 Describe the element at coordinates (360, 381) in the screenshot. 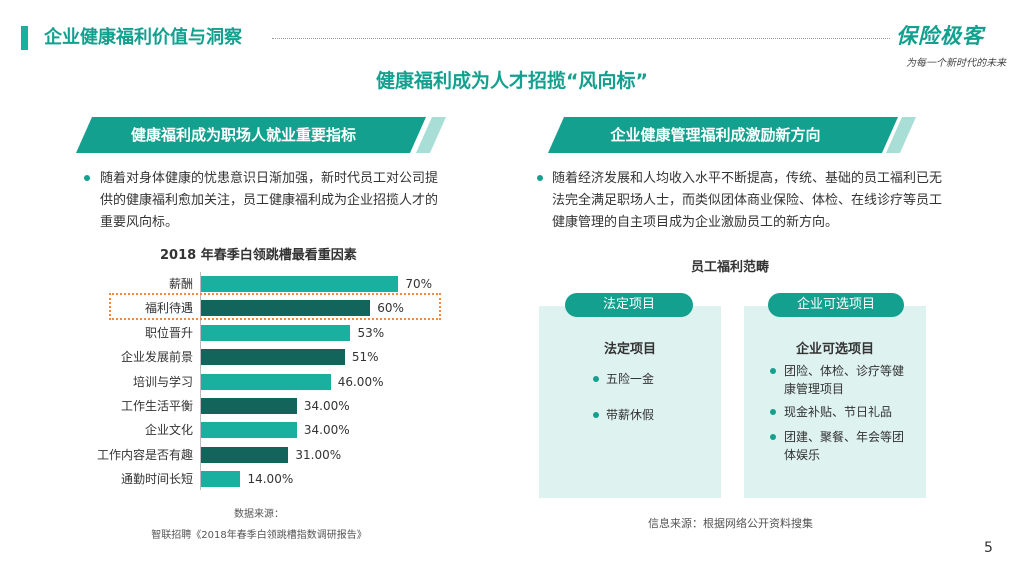

I see `bar-value-label: 46.00%` at that location.